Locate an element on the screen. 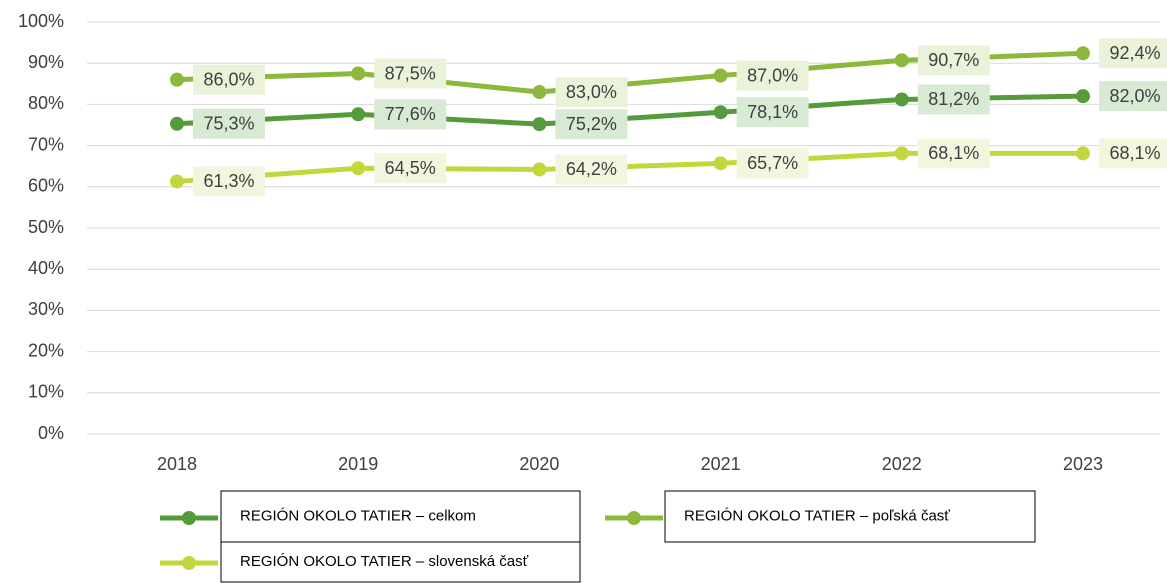 The image size is (1167, 583). y-tick-label: 20% is located at coordinates (46, 350).